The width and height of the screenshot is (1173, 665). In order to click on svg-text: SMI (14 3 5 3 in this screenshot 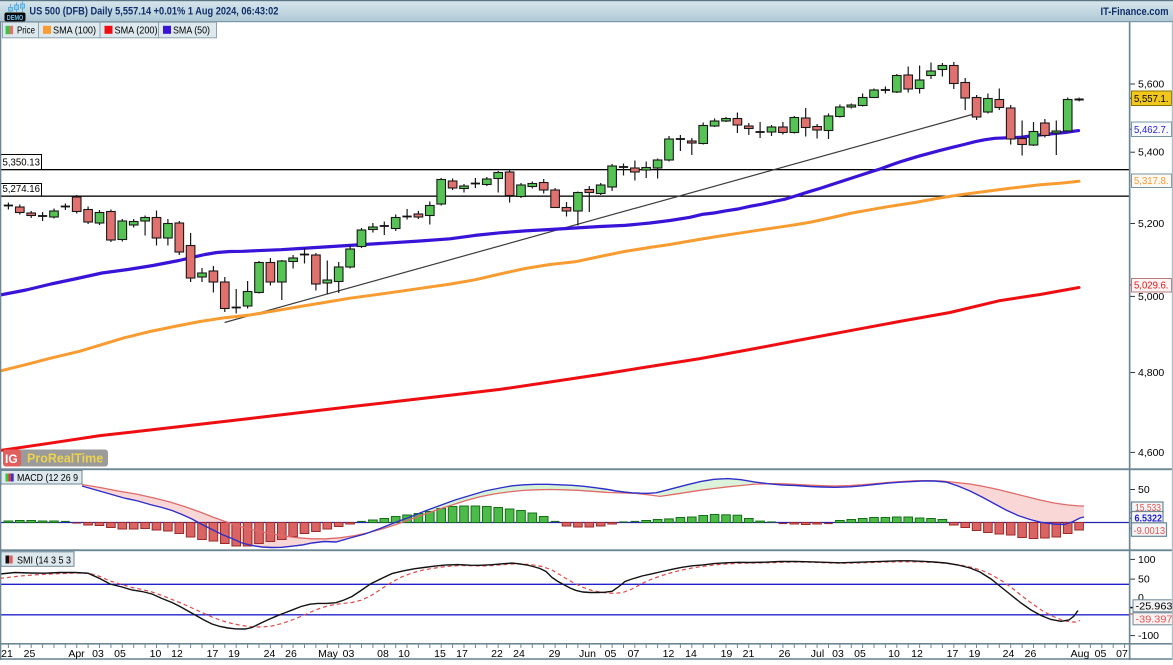, I will do `click(44, 561)`.